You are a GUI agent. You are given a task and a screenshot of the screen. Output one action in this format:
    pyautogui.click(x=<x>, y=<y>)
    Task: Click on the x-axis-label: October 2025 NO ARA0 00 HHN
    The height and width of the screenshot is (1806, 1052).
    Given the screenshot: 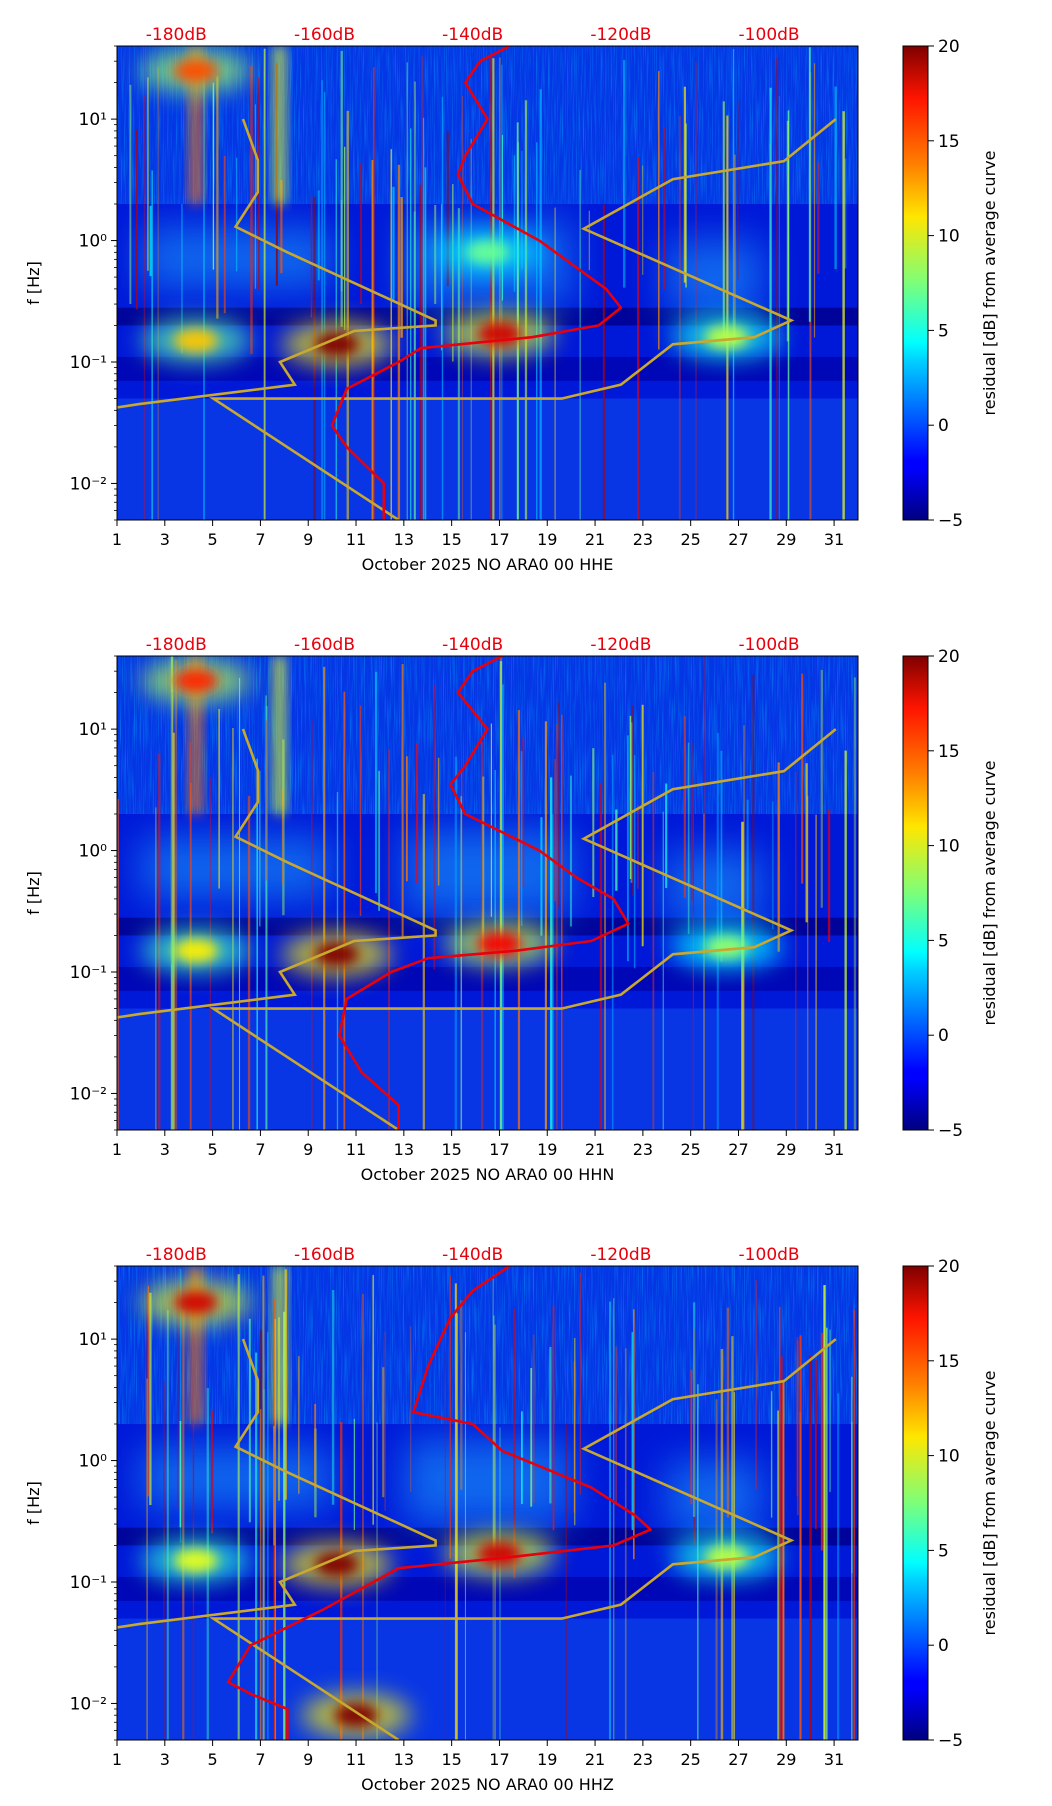 What is the action you would take?
    pyautogui.click(x=488, y=1174)
    